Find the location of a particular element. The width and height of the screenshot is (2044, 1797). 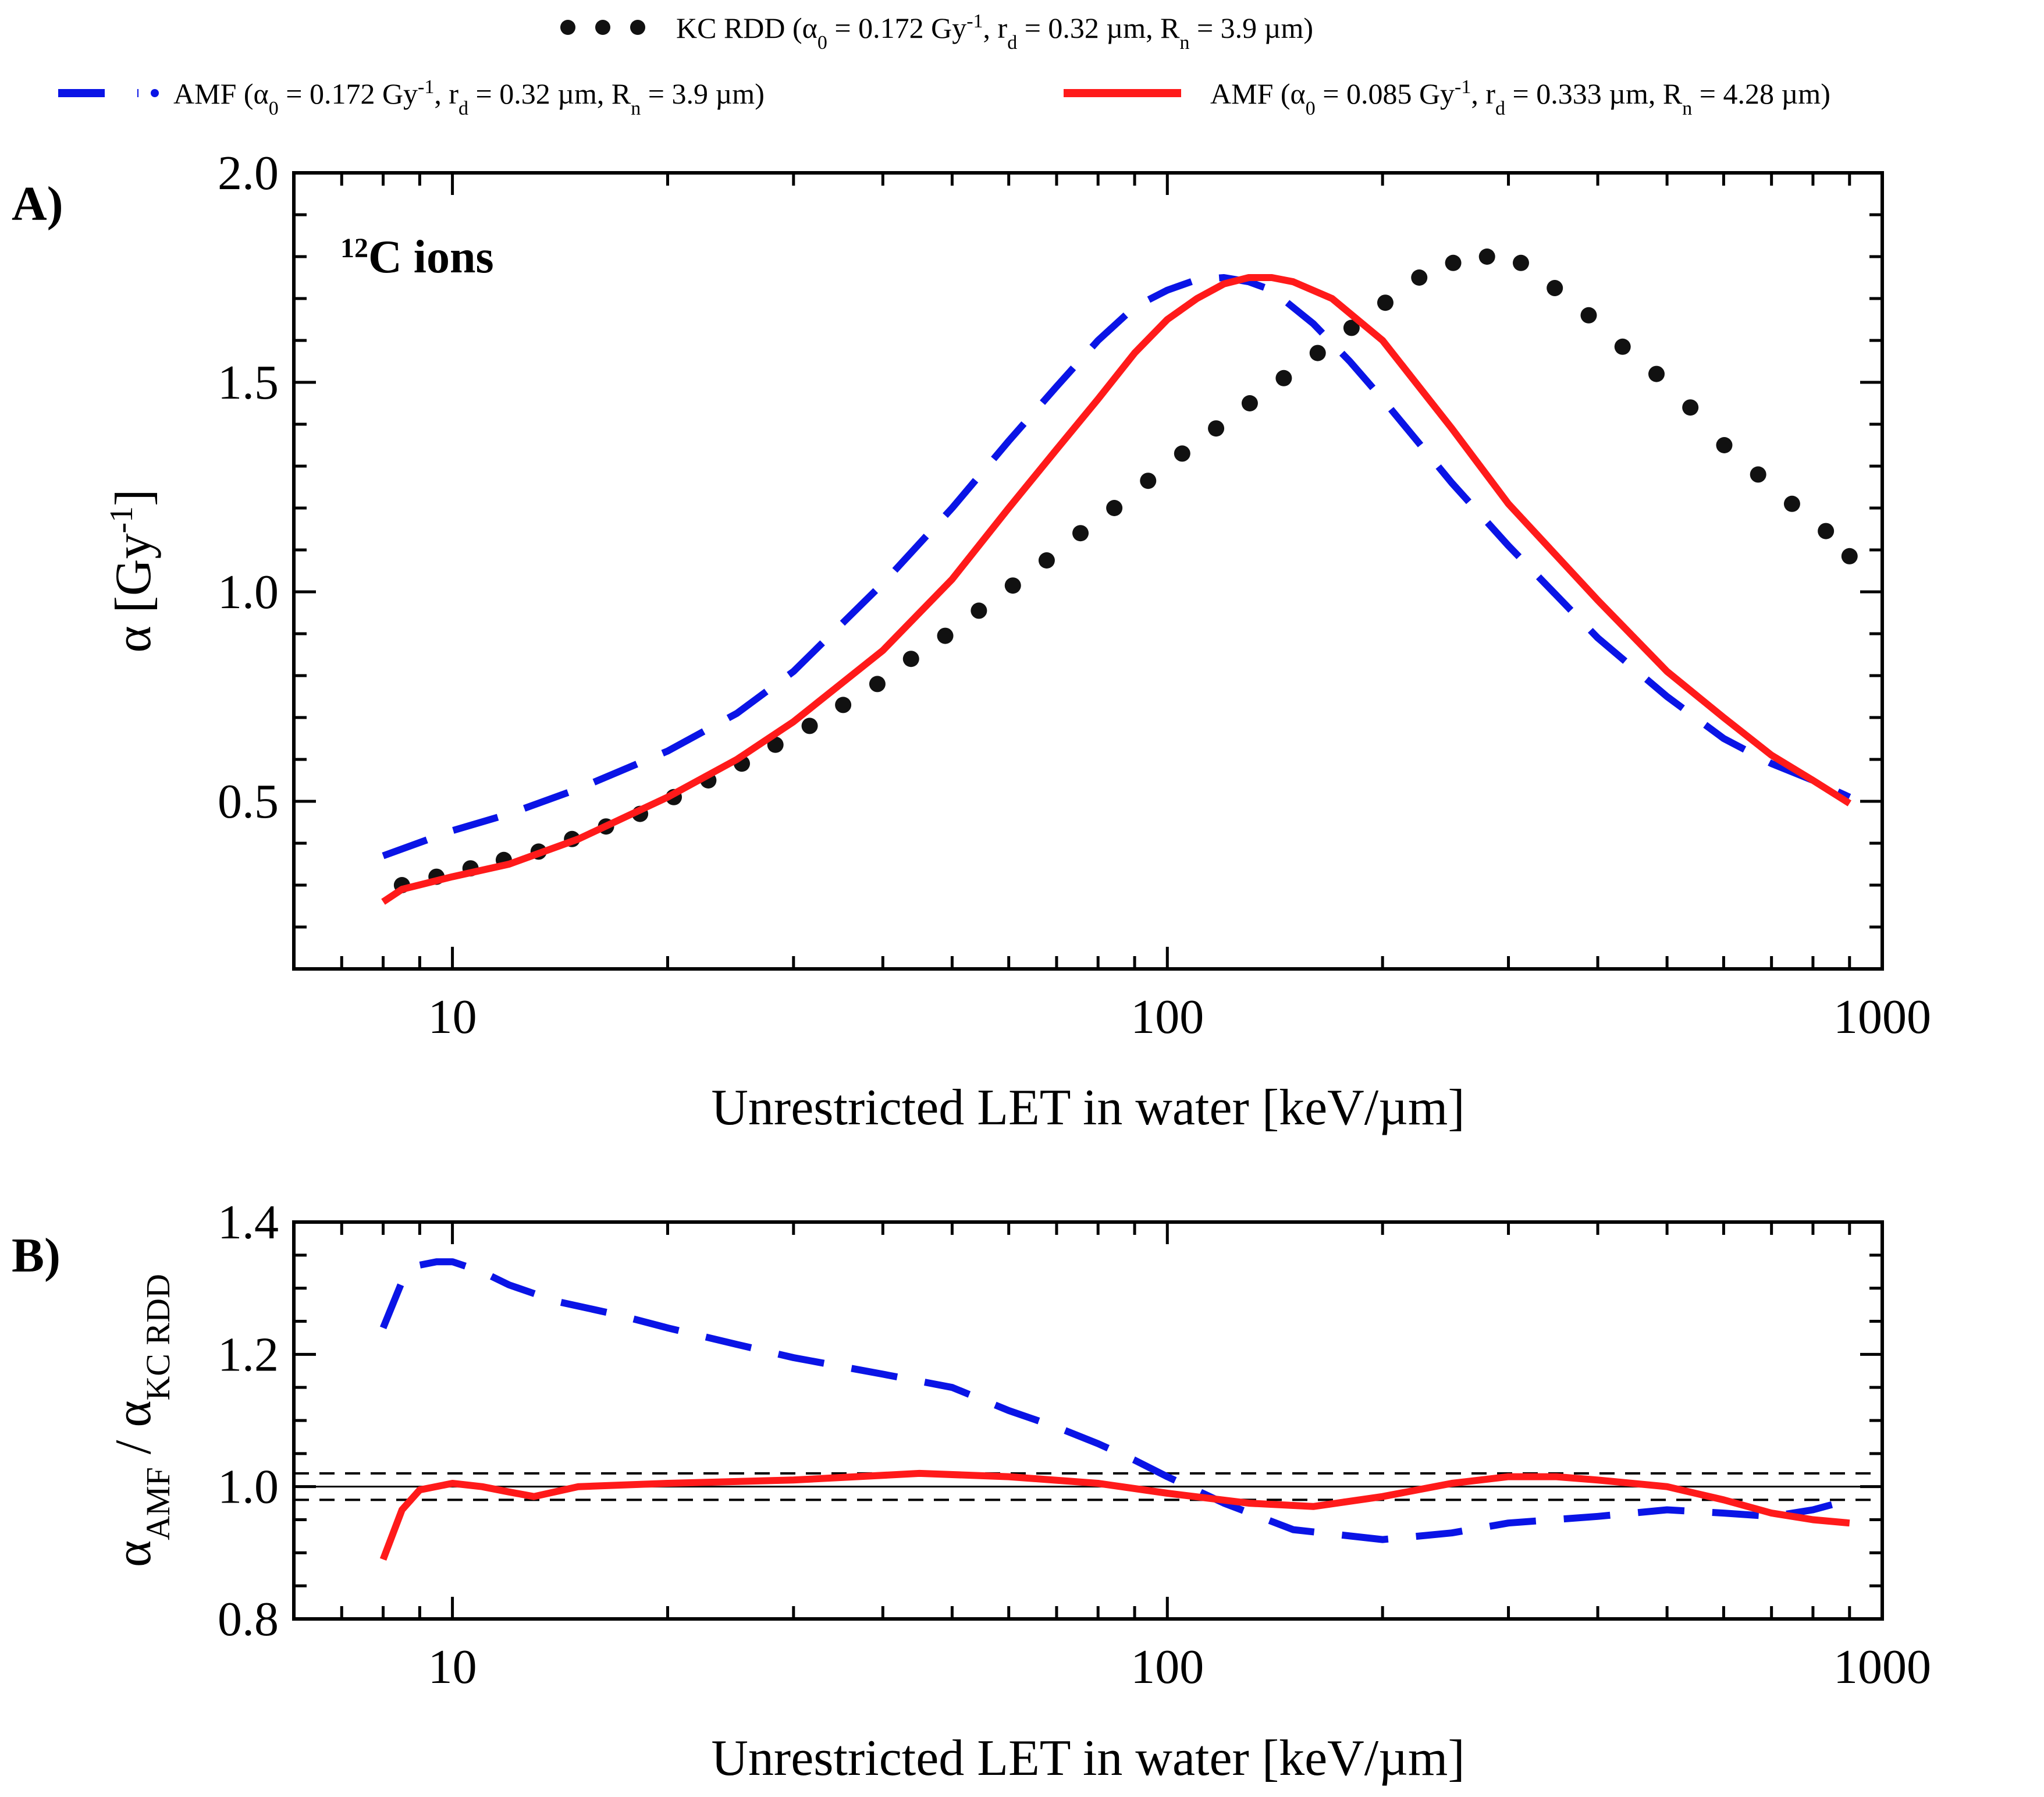

panel-b-x-axis-label: Unrestricted LET in water [keV/µm] is located at coordinates (1087, 1758).